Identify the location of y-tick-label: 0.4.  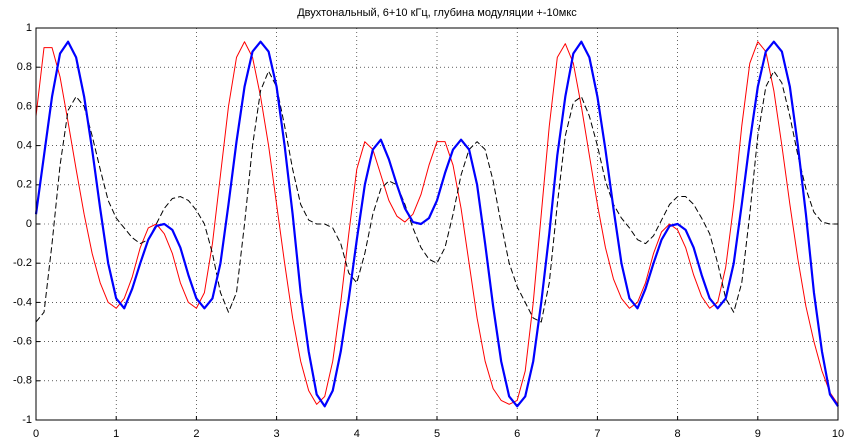
(24, 146).